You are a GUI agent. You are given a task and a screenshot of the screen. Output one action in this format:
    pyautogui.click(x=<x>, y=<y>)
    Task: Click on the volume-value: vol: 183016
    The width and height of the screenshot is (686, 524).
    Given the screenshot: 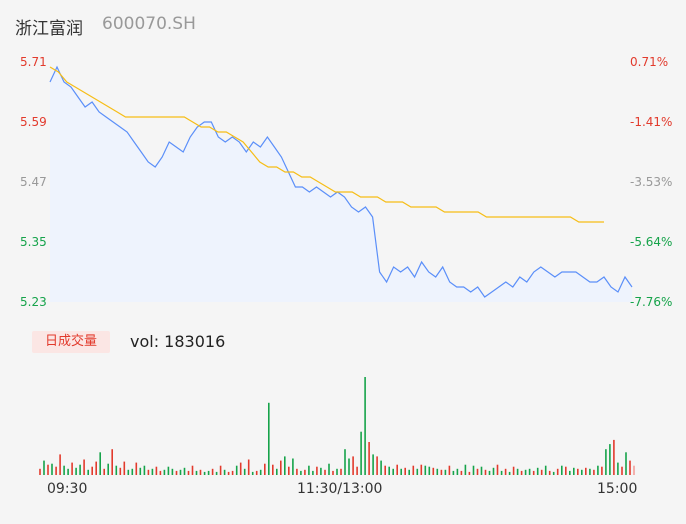 What is the action you would take?
    pyautogui.click(x=178, y=341)
    